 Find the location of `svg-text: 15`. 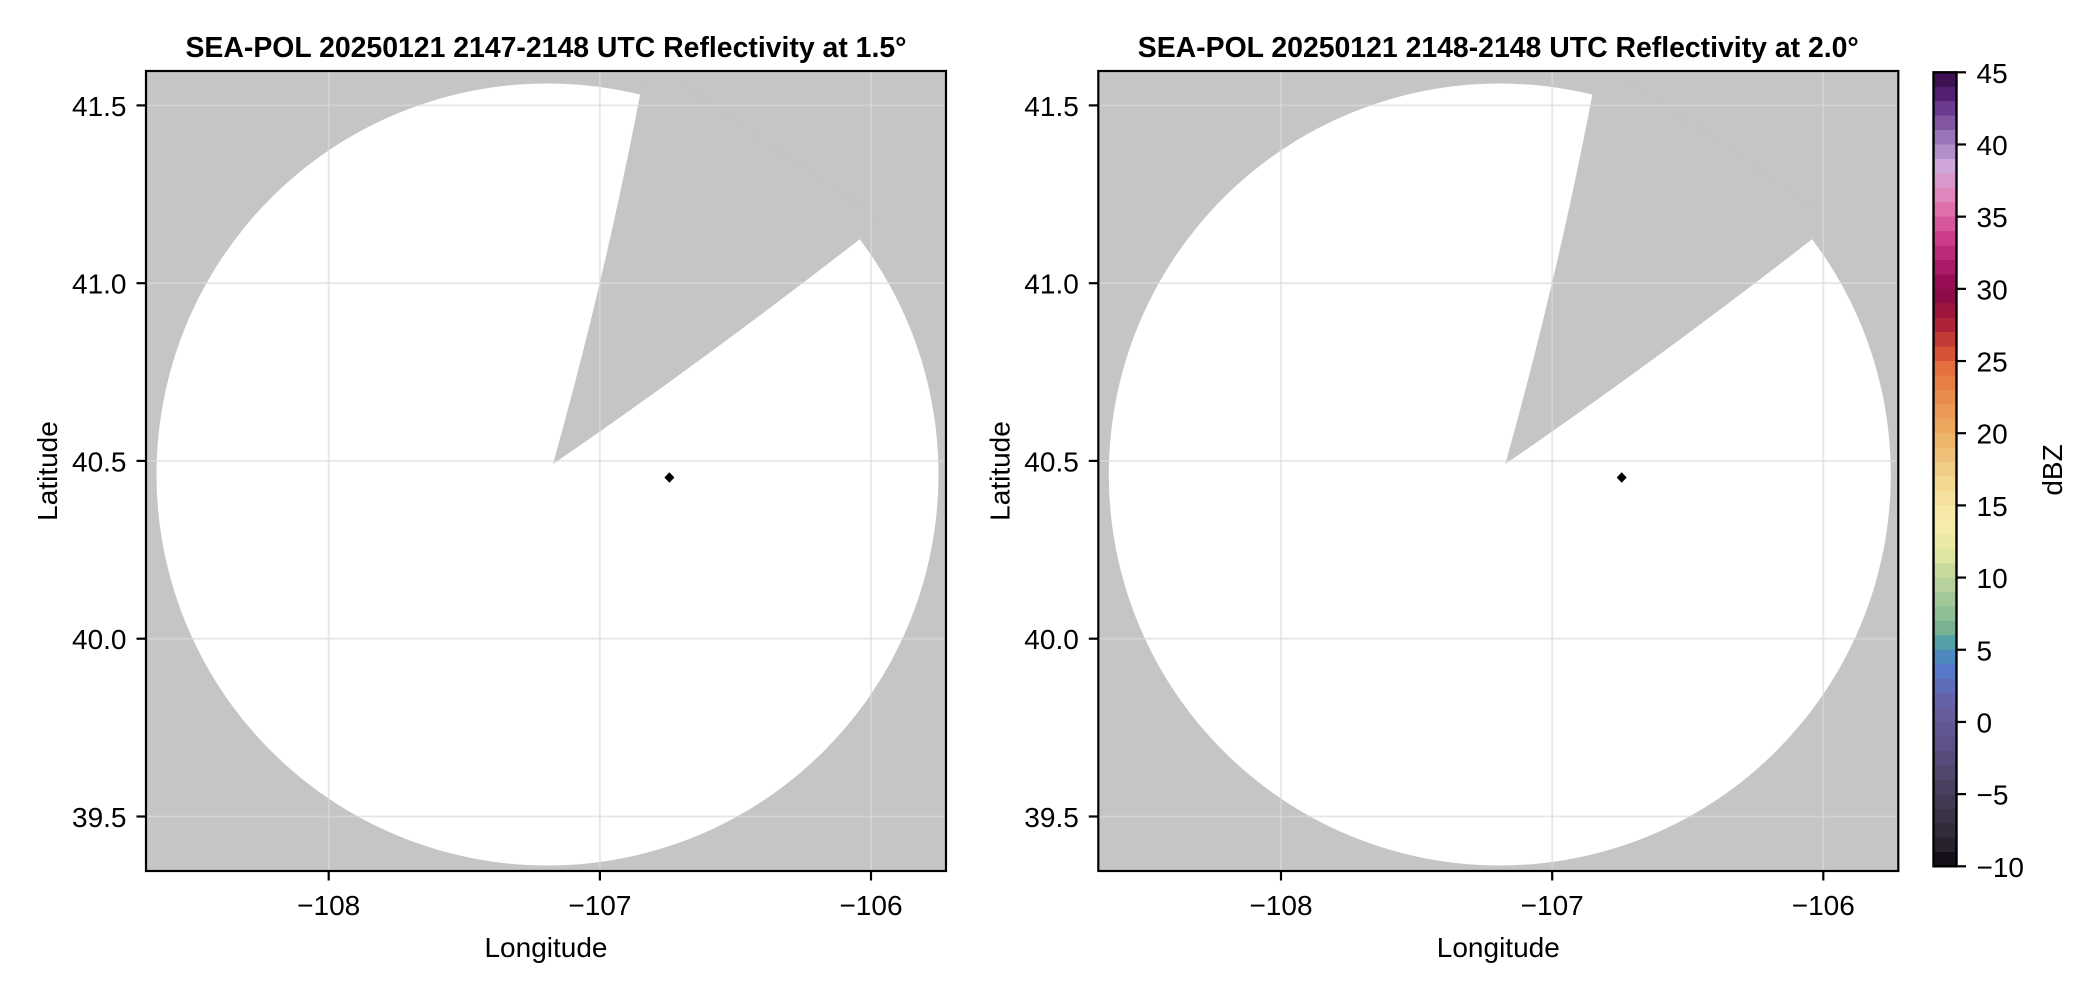

svg-text: 15 is located at coordinates (1992, 506).